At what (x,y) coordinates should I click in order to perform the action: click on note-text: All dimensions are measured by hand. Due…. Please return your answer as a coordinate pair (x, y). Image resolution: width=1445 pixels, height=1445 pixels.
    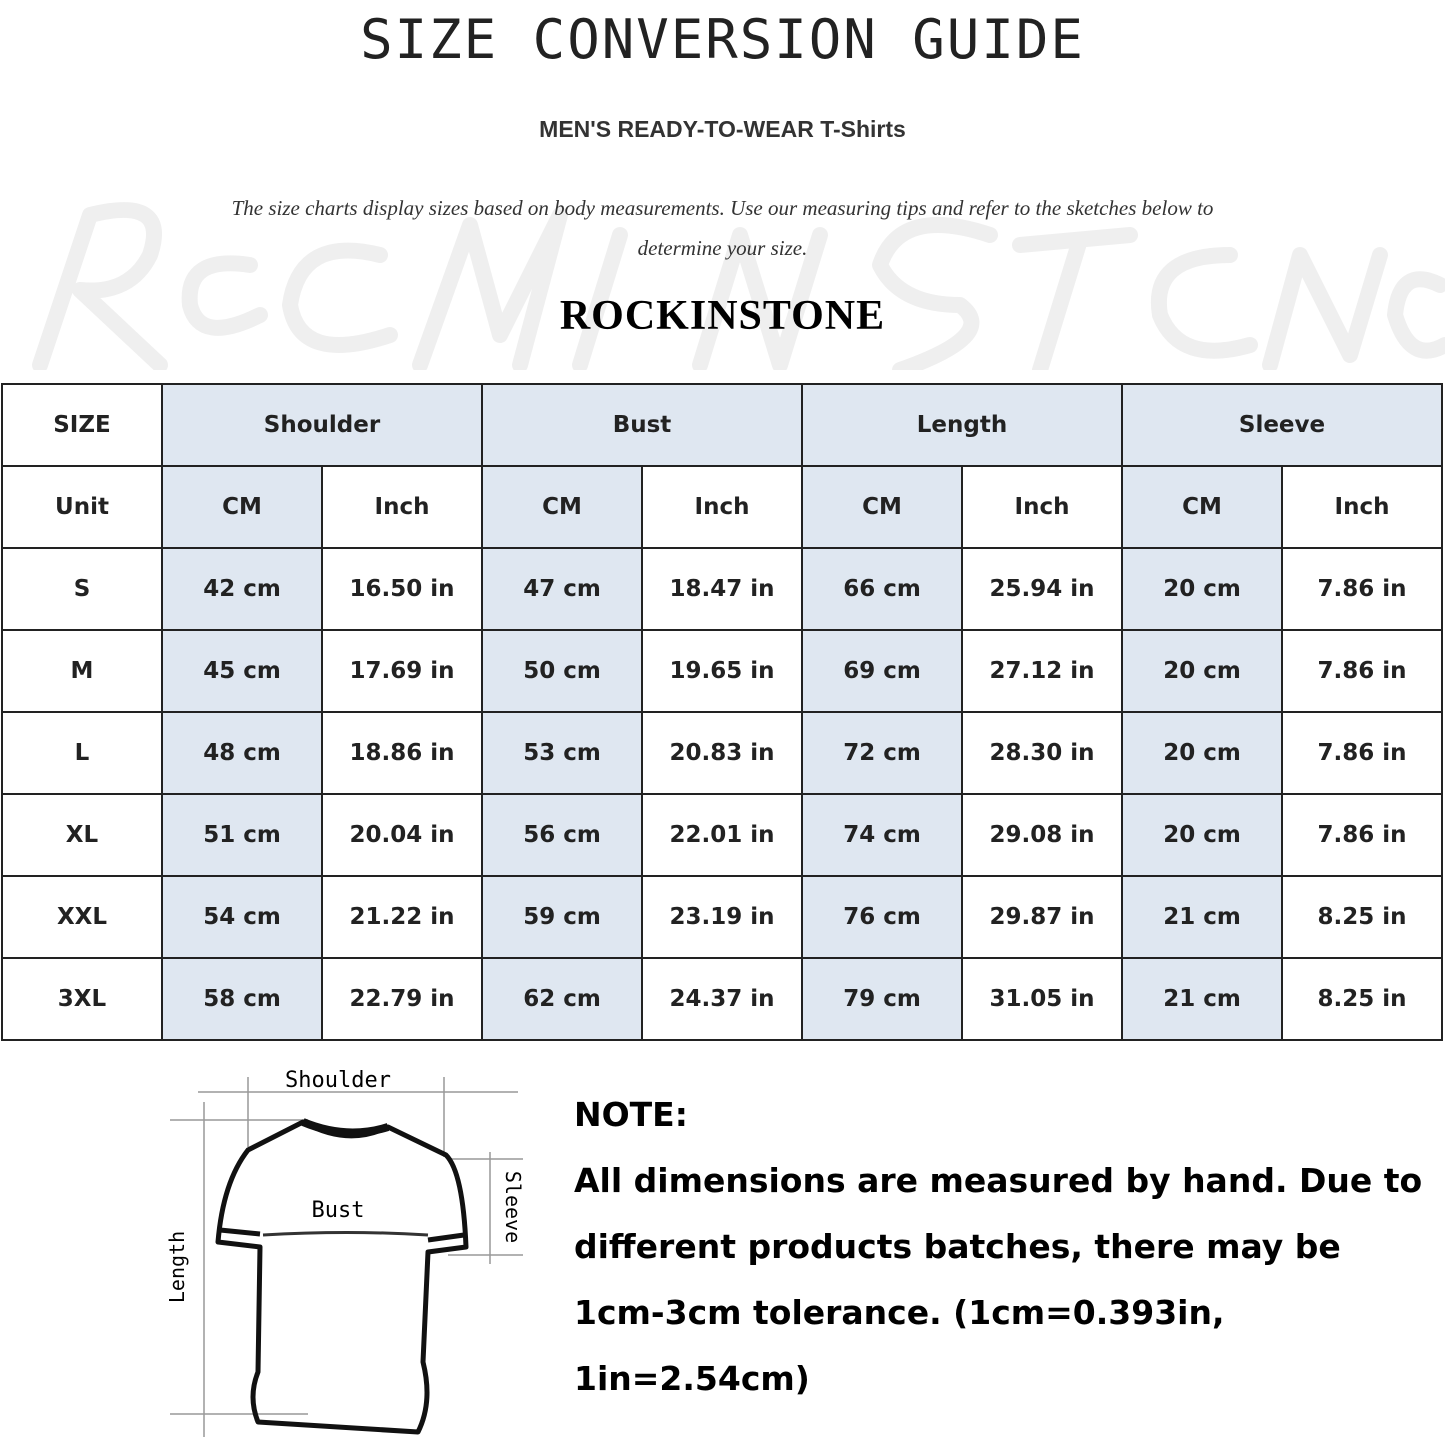
    Looking at the image, I should click on (998, 1279).